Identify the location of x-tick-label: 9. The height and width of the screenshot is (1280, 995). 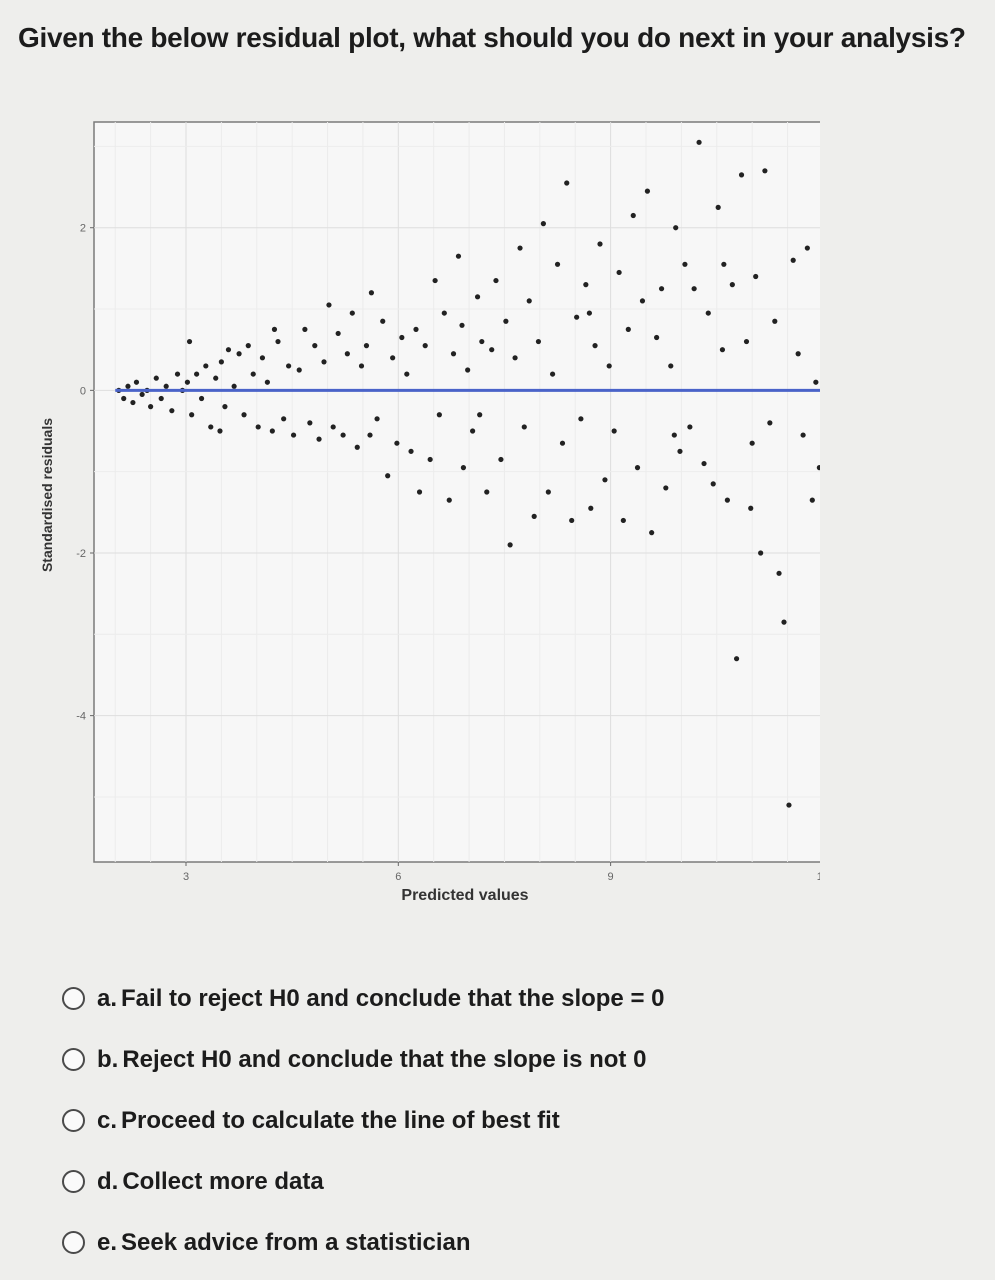
(611, 877).